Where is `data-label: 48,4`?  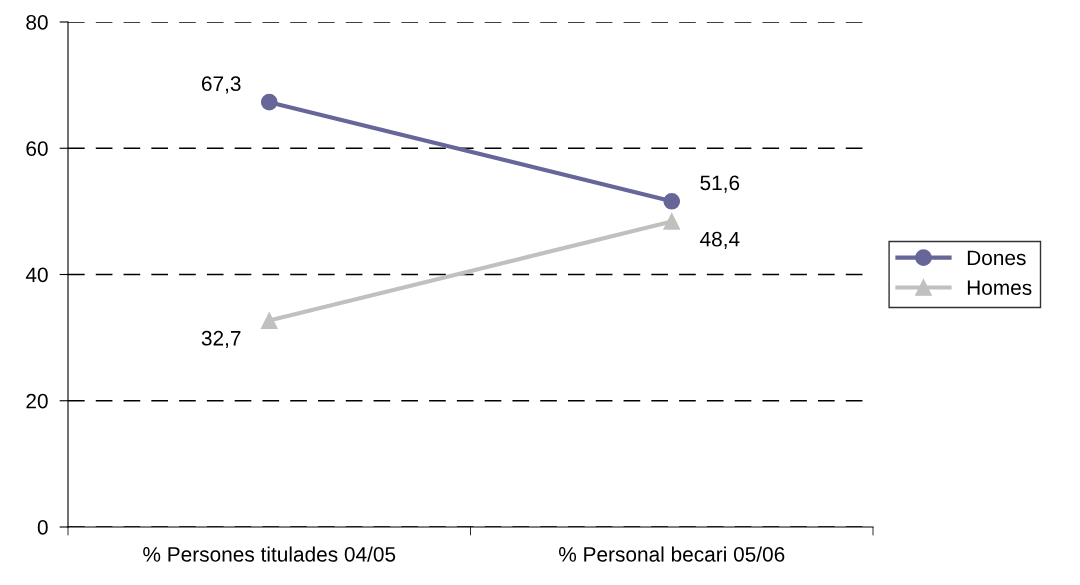 data-label: 48,4 is located at coordinates (720, 240).